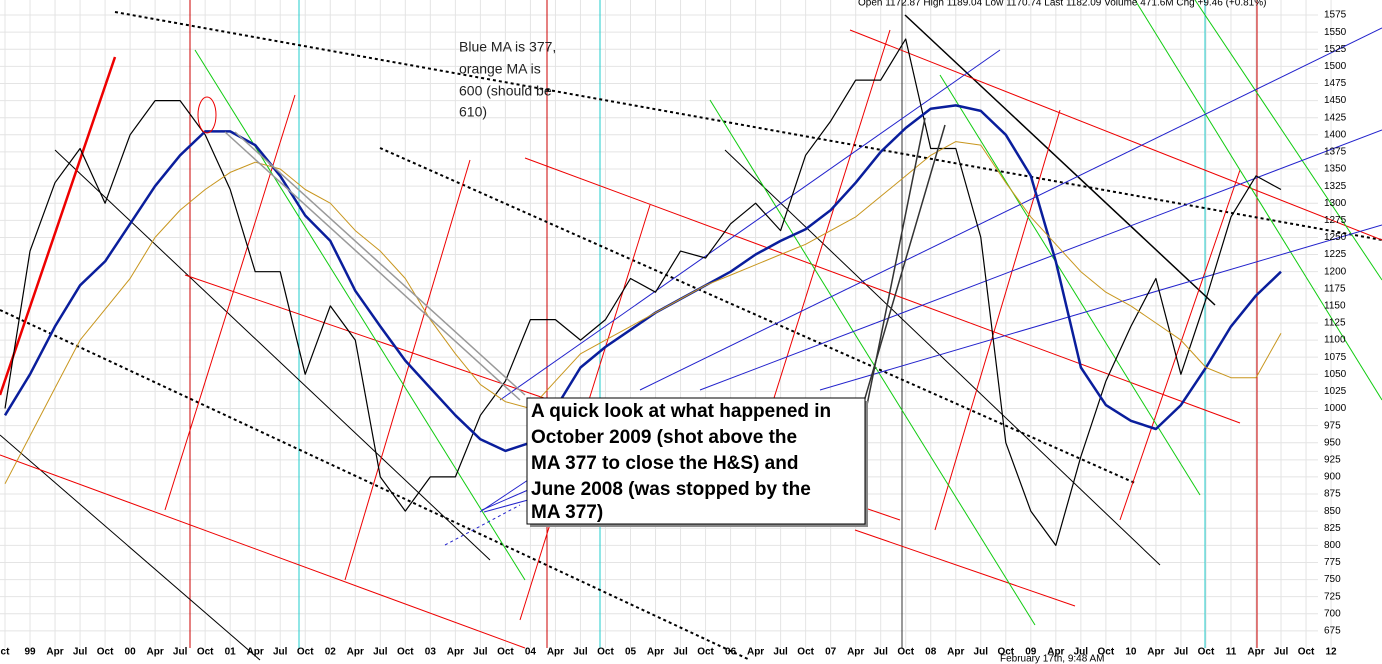 This screenshot has width=1382, height=664. I want to click on x-tick-label: 00, so click(131, 652).